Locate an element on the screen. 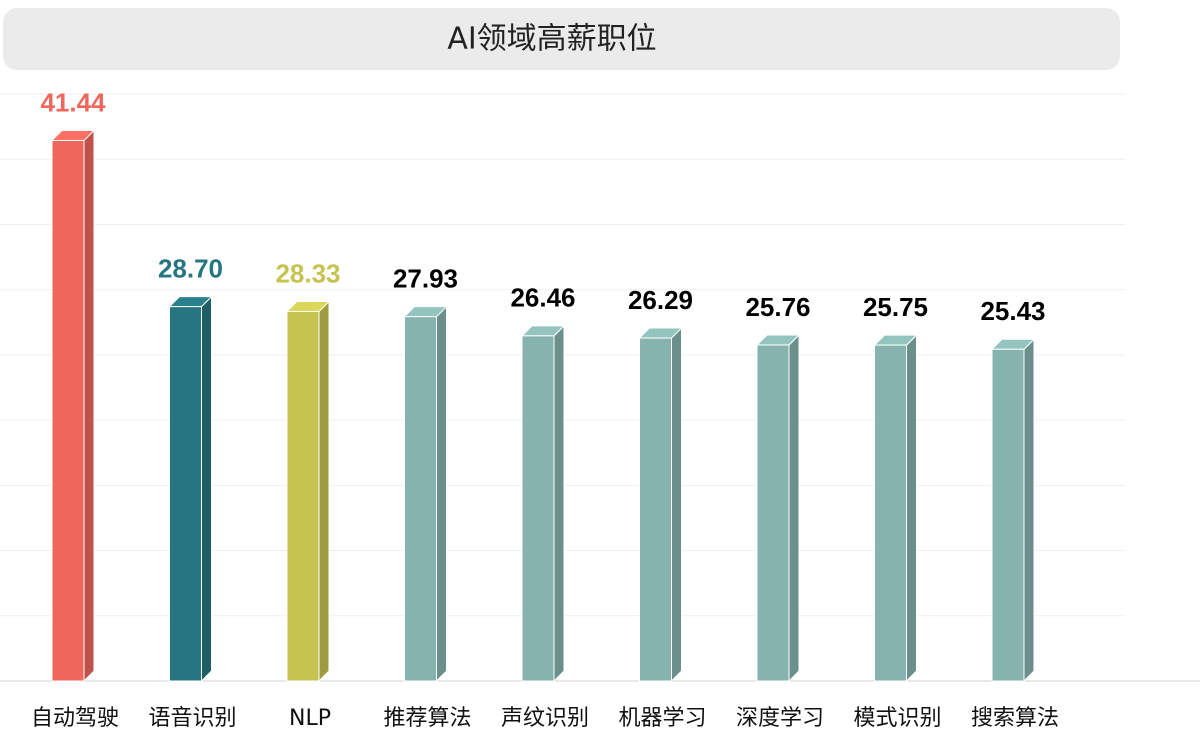  value-label: 28.33 is located at coordinates (307, 273).